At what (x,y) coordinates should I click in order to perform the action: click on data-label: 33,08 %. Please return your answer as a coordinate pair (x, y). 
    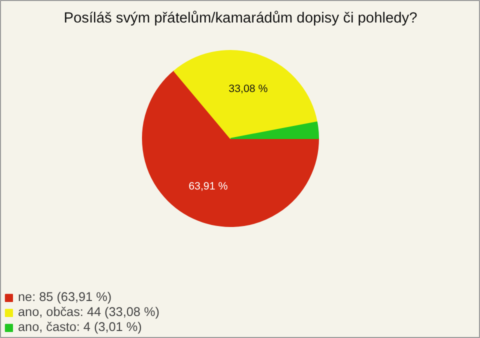
    Looking at the image, I should click on (248, 88).